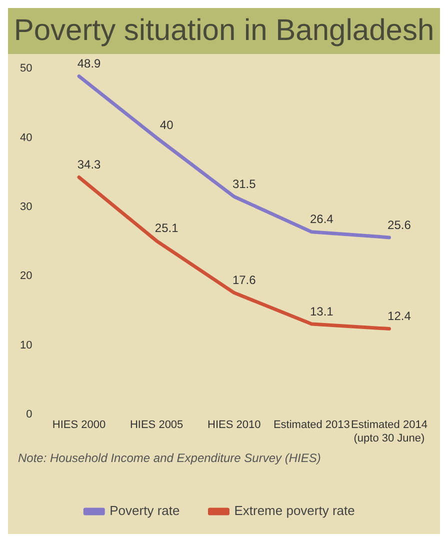  Describe the element at coordinates (244, 183) in the screenshot. I see `data-label: 31.5` at that location.